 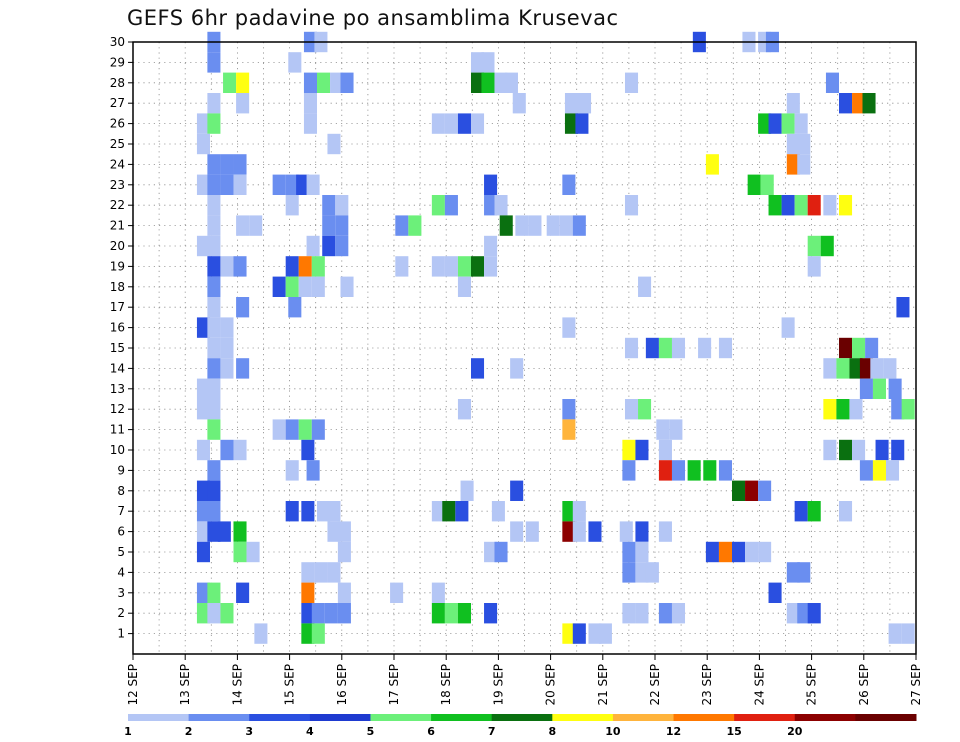 I want to click on y-tick-label: 20, so click(x=117, y=246).